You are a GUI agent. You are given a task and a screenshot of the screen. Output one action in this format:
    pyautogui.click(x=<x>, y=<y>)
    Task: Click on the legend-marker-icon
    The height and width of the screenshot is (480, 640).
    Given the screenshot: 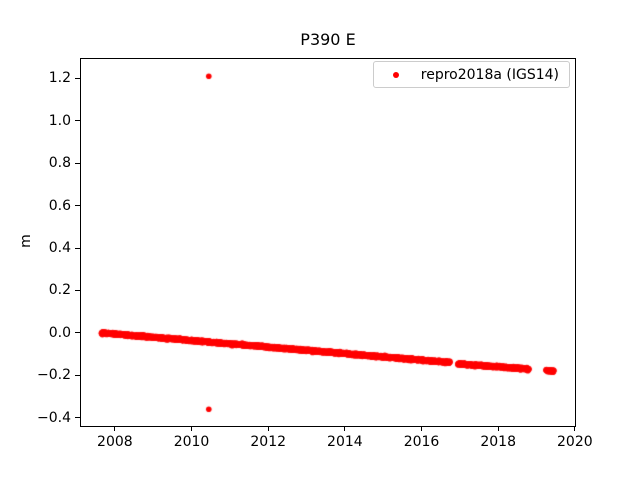 What is the action you would take?
    pyautogui.click(x=395, y=74)
    